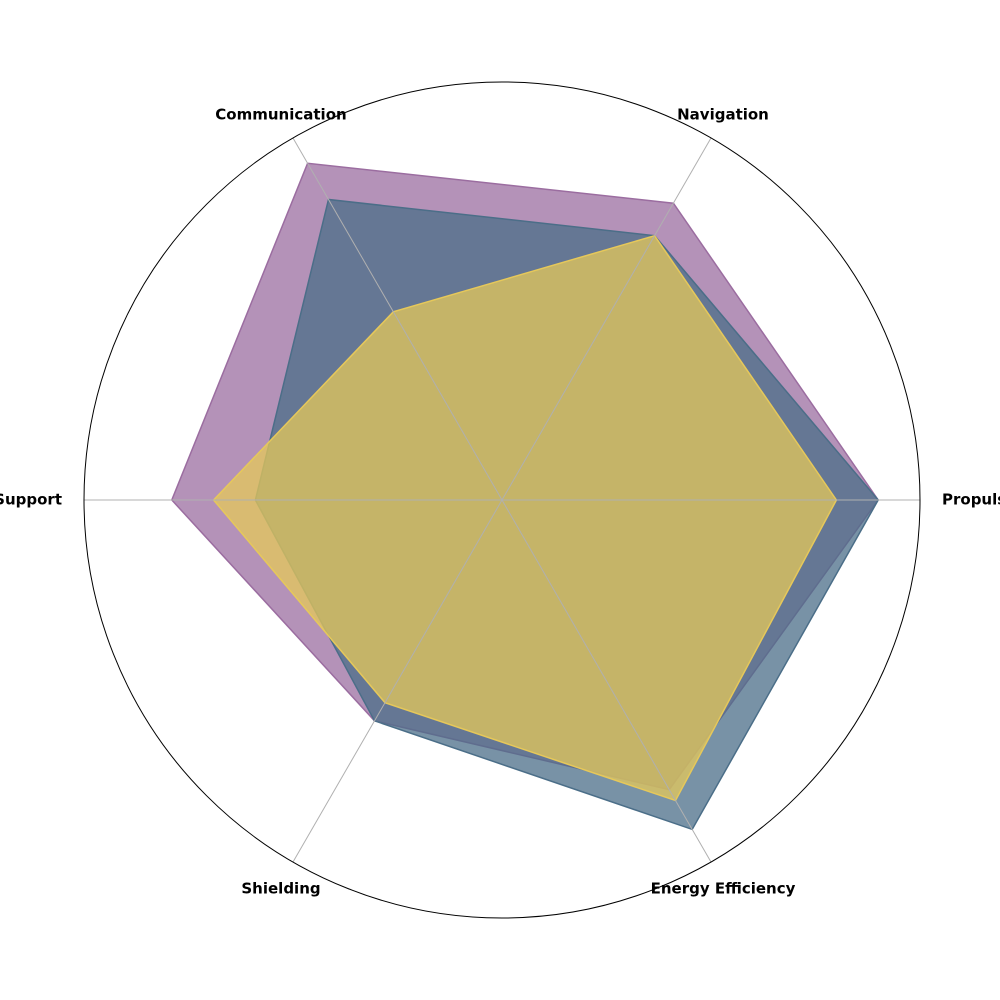 This screenshot has width=1000, height=1000. I want to click on axis-label-navigation: Navigation, so click(723, 115).